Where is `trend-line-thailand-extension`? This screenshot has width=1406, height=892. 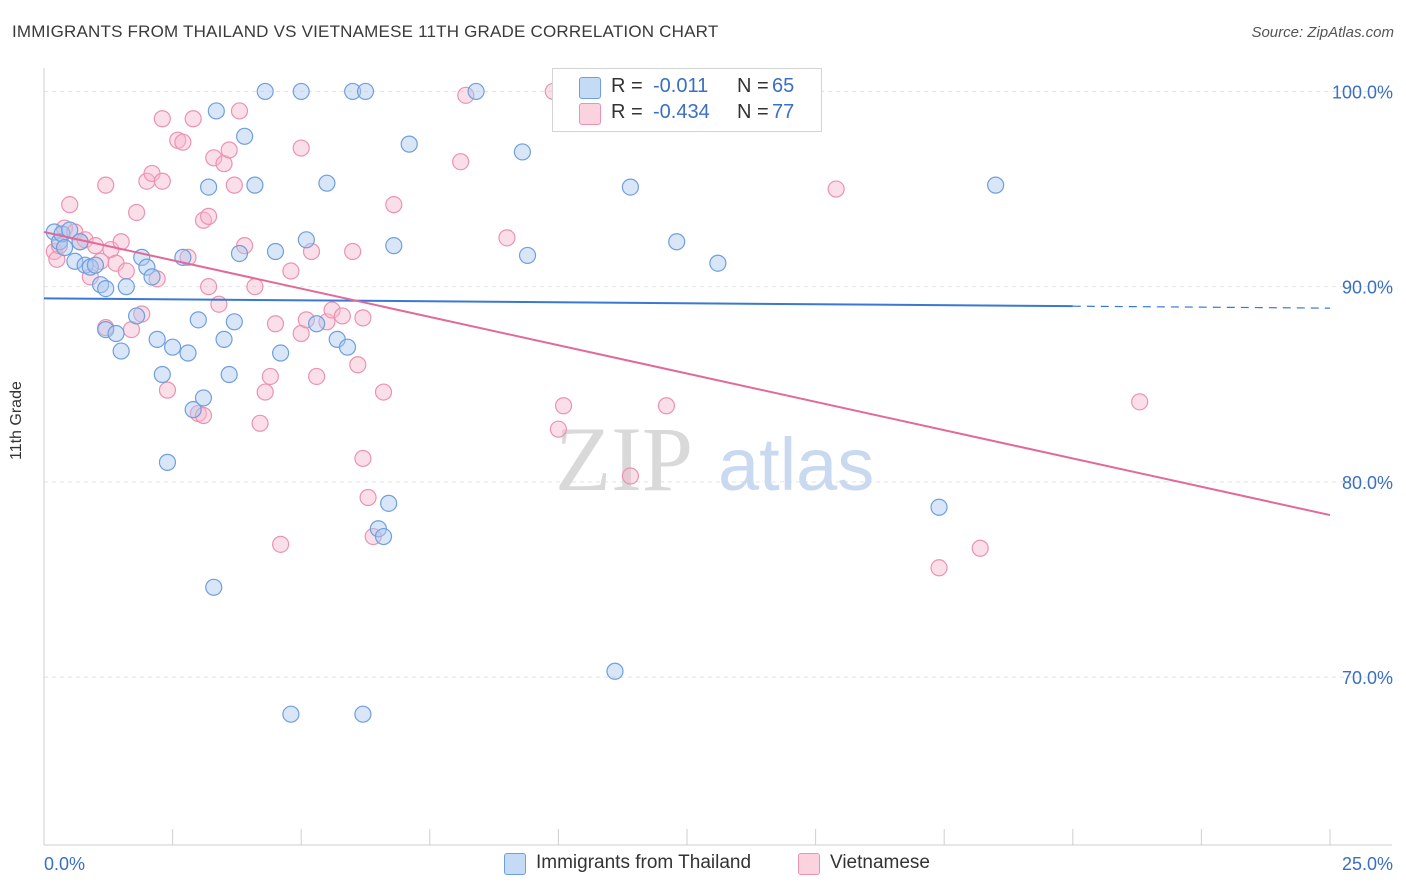
trend-line-thailand-extension is located at coordinates (1201, 307).